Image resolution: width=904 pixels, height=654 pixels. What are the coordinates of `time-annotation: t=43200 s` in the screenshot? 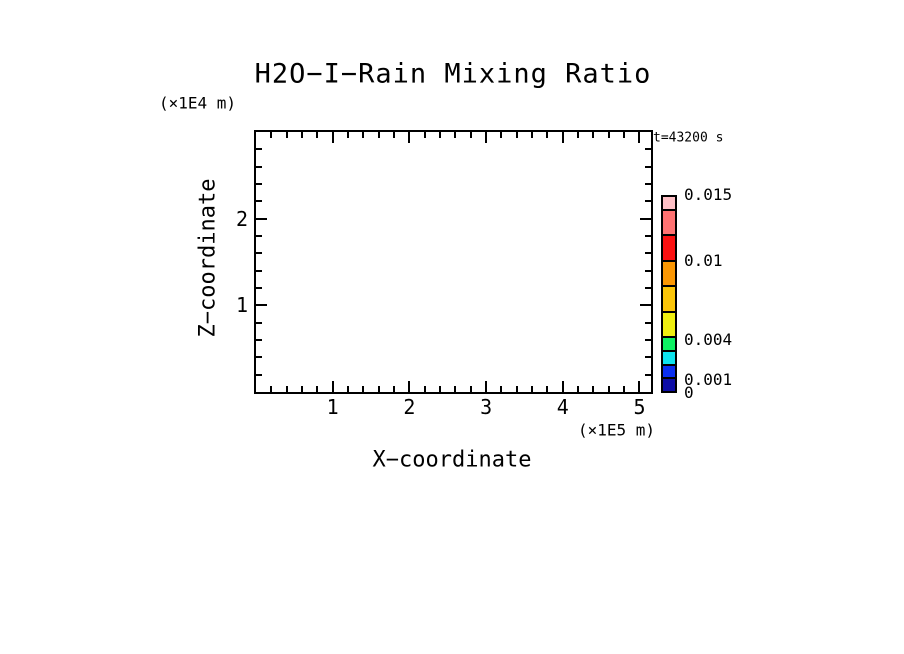 It's located at (688, 138).